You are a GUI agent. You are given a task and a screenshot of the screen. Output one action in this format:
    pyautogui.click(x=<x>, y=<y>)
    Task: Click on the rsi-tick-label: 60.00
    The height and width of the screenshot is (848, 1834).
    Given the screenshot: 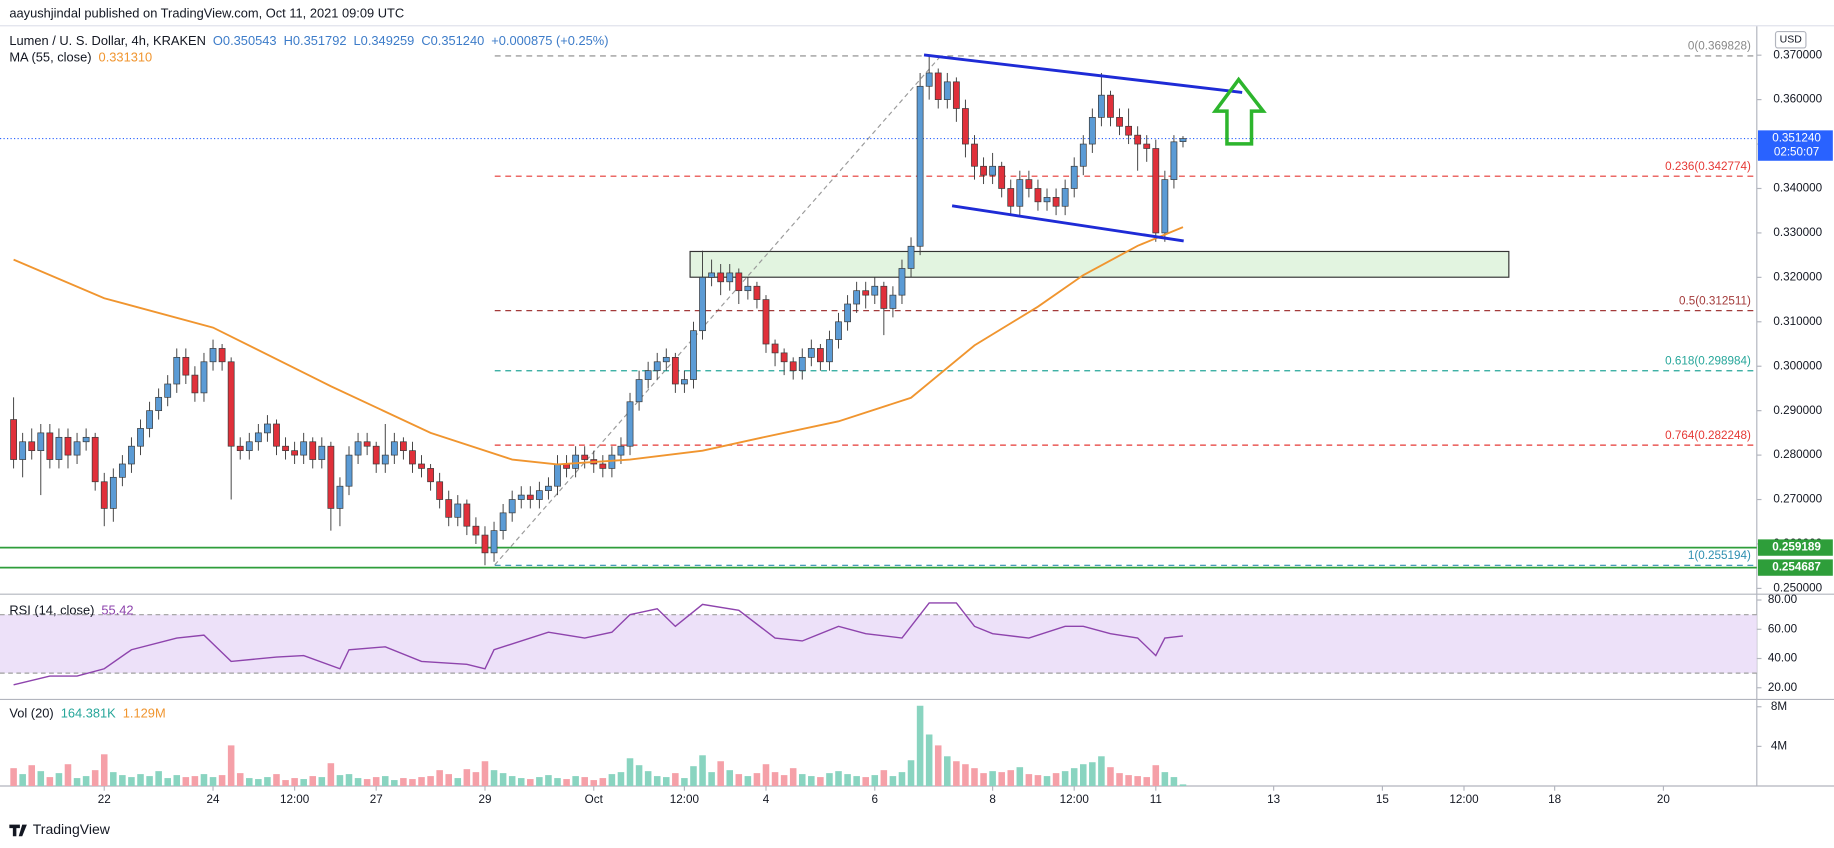 What is the action you would take?
    pyautogui.click(x=1783, y=628)
    